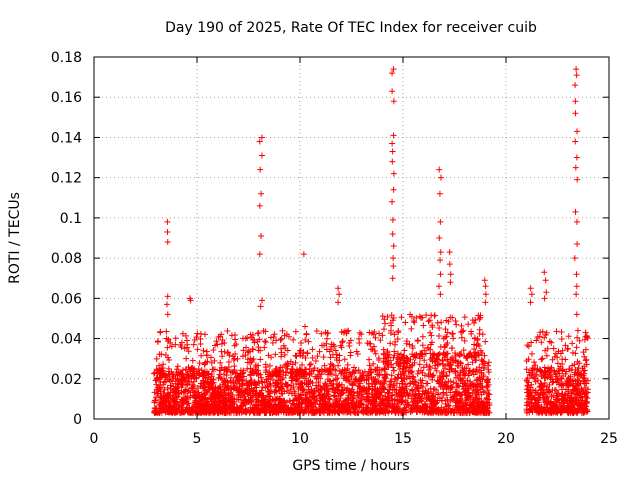 The height and width of the screenshot is (484, 640). I want to click on x-axis-label: GPS time / hours, so click(350, 466).